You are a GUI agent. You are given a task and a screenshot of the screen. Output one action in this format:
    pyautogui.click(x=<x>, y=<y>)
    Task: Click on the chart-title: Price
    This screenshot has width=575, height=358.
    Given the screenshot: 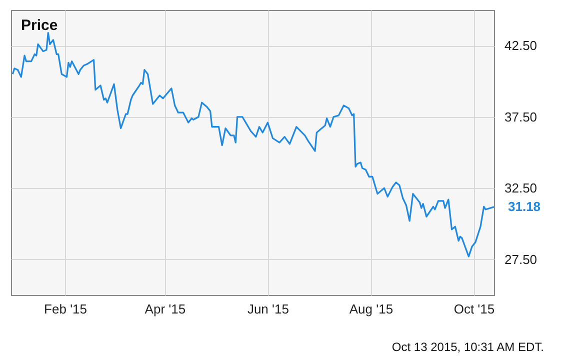 What is the action you would take?
    pyautogui.click(x=39, y=25)
    